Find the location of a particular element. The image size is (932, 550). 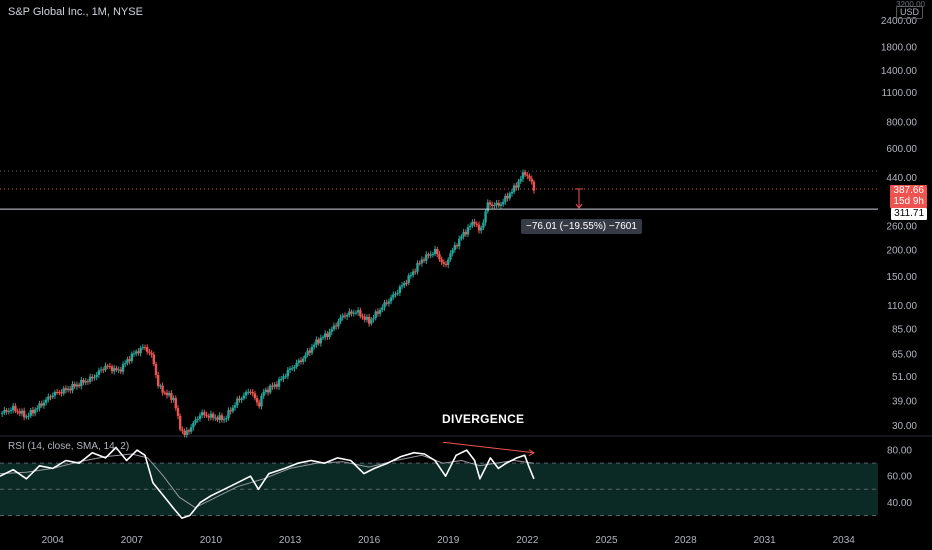

time-tick-label: 2022 is located at coordinates (527, 540).